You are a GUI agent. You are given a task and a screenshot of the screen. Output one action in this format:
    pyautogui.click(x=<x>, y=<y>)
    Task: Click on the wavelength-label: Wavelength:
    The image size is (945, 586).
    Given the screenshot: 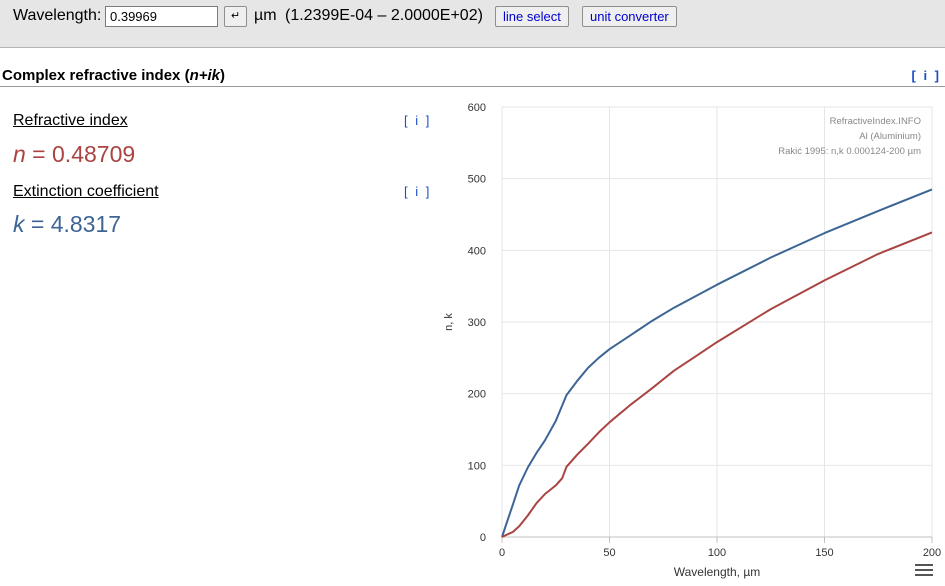 What is the action you would take?
    pyautogui.click(x=57, y=15)
    